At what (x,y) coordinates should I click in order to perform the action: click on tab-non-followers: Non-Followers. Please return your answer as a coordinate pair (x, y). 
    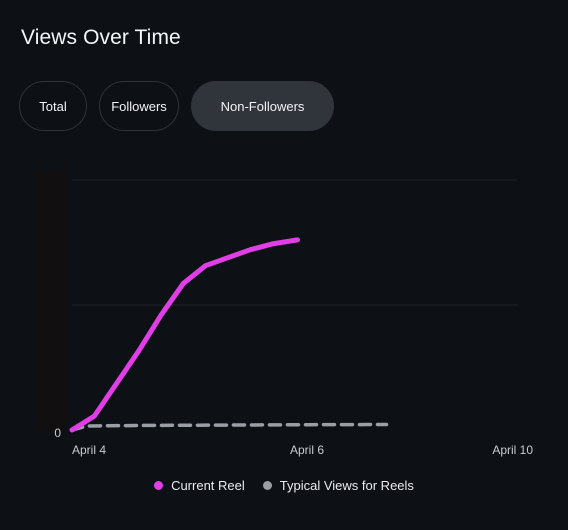
    Looking at the image, I should click on (262, 106).